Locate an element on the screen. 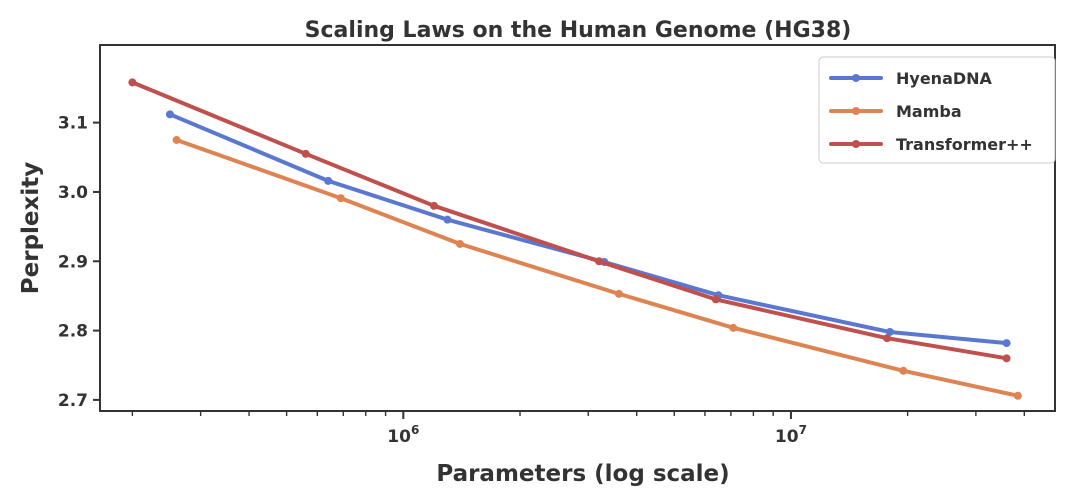 Image resolution: width=1080 pixels, height=503 pixels. x-axis-label: Parameters (log scale) is located at coordinates (582, 474).